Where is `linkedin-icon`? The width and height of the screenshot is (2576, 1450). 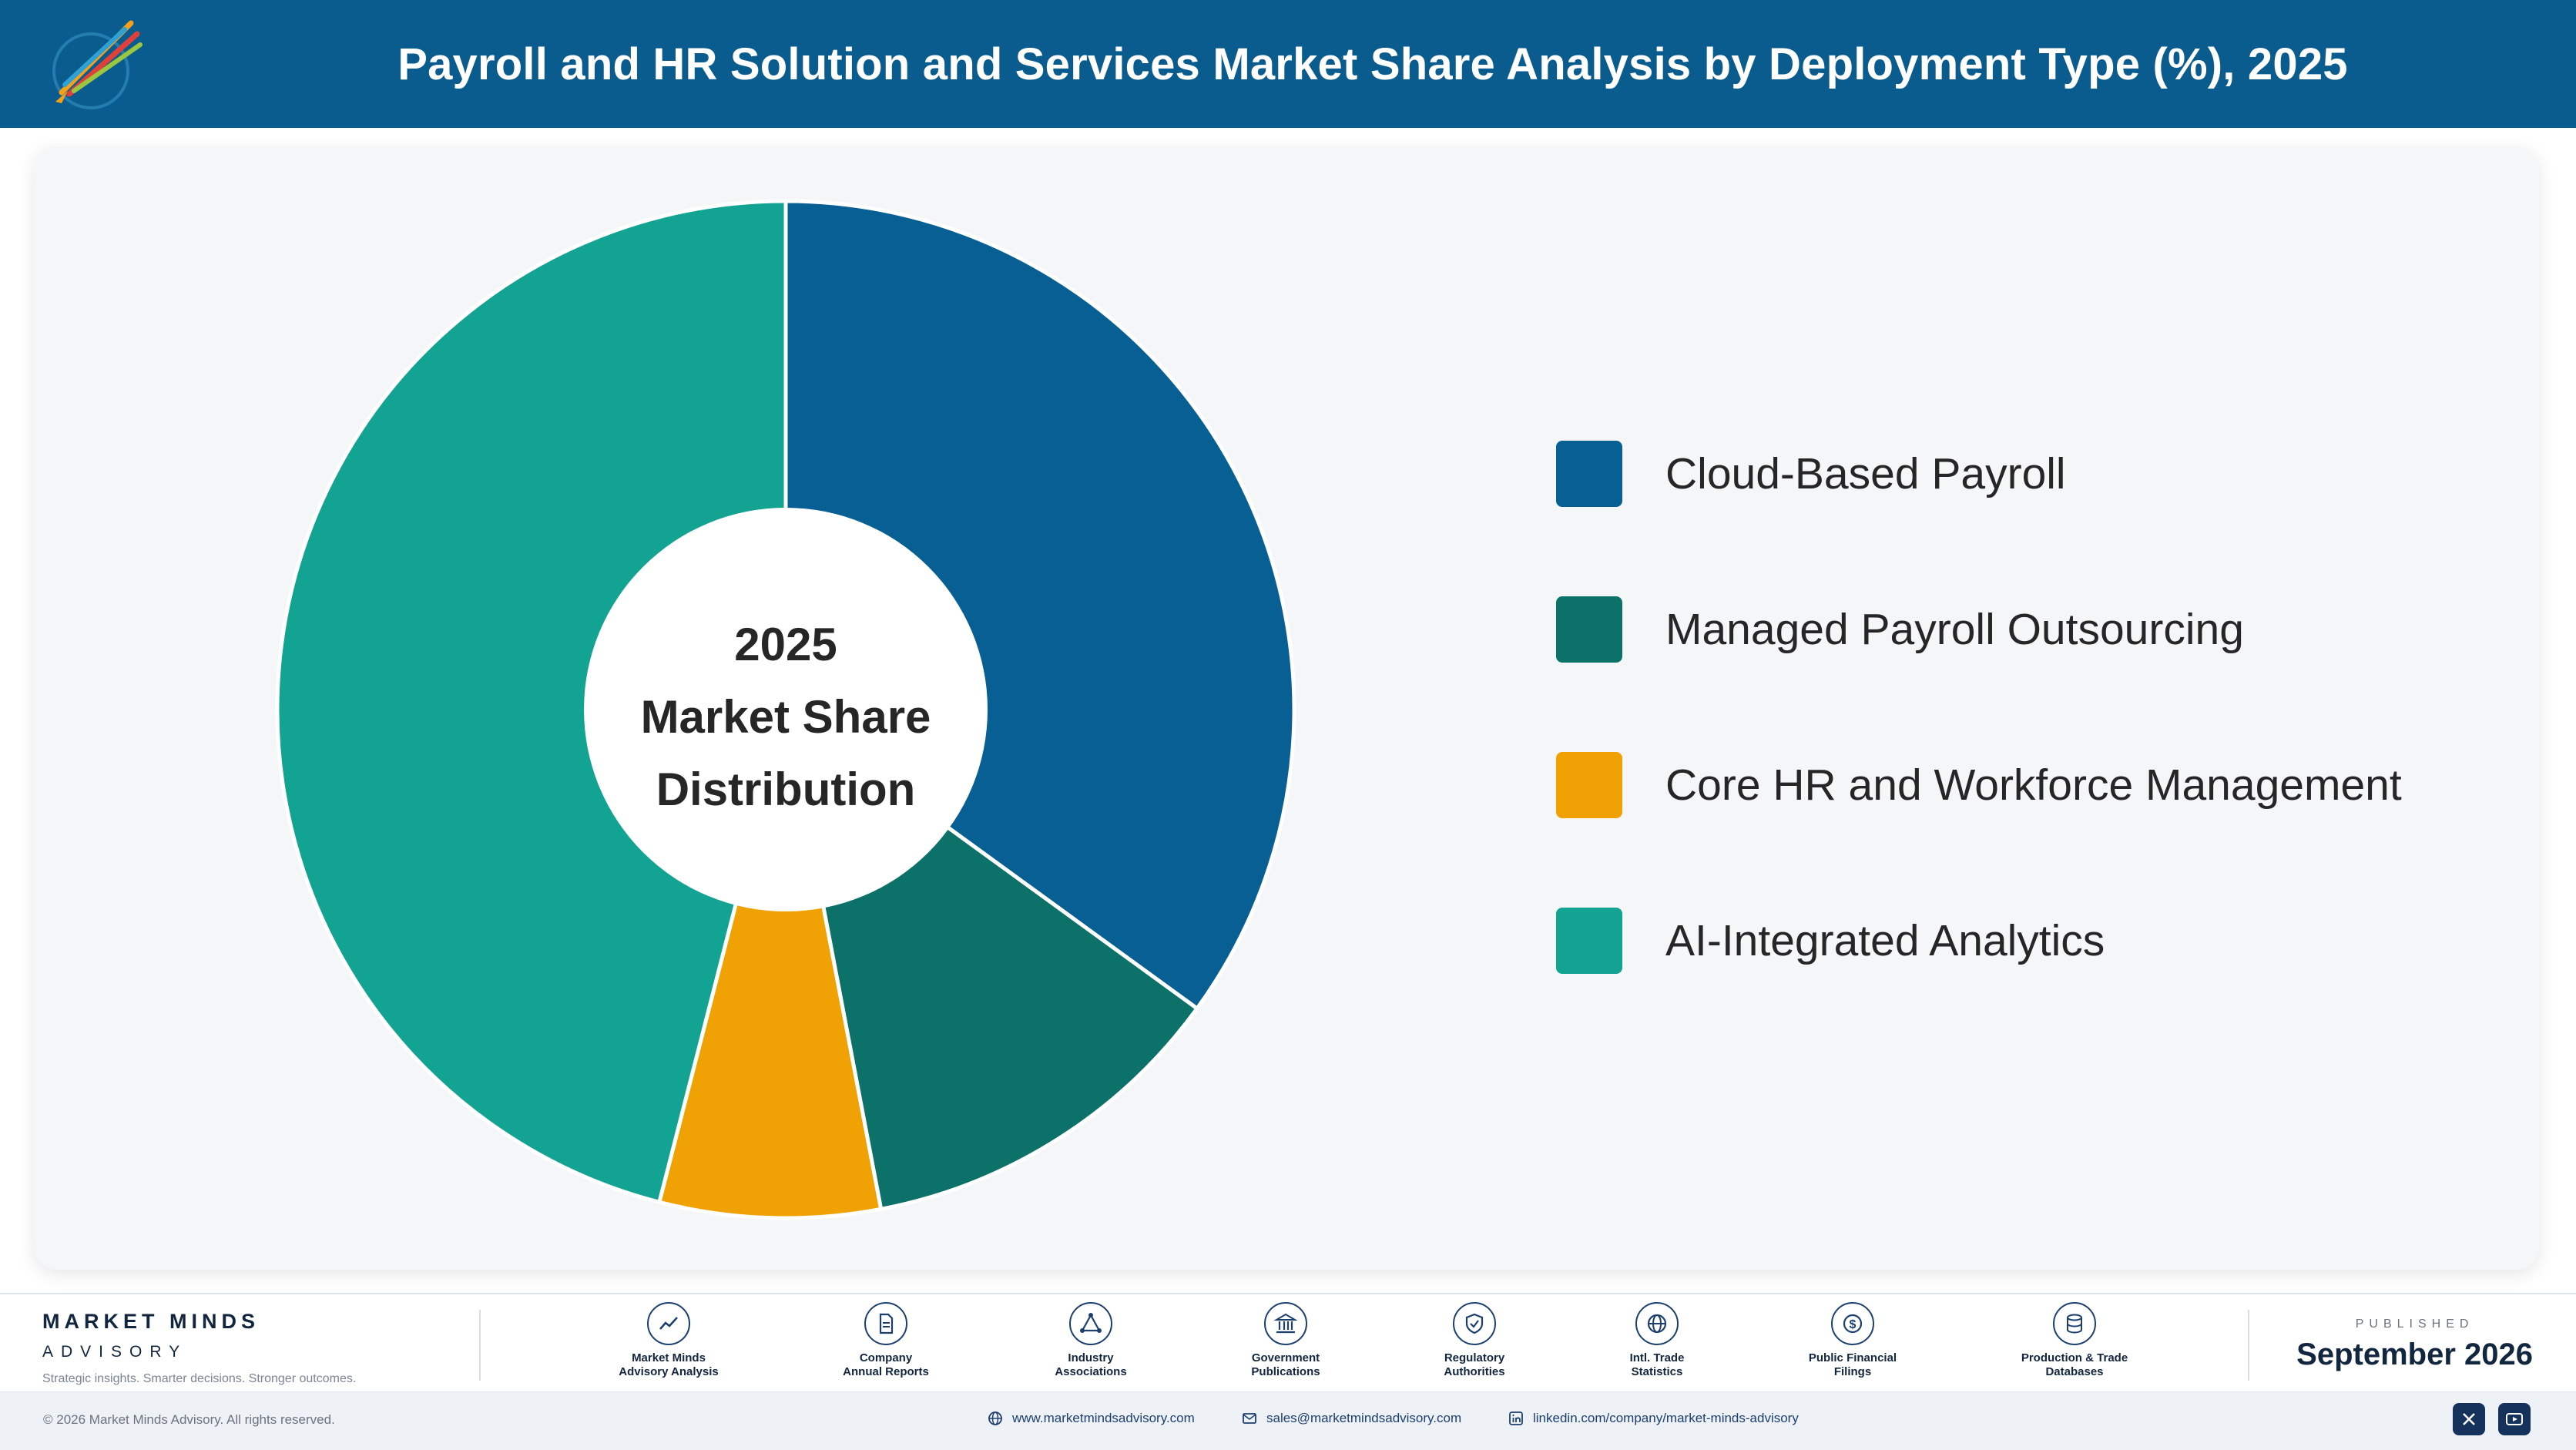
linkedin-icon is located at coordinates (1516, 1418).